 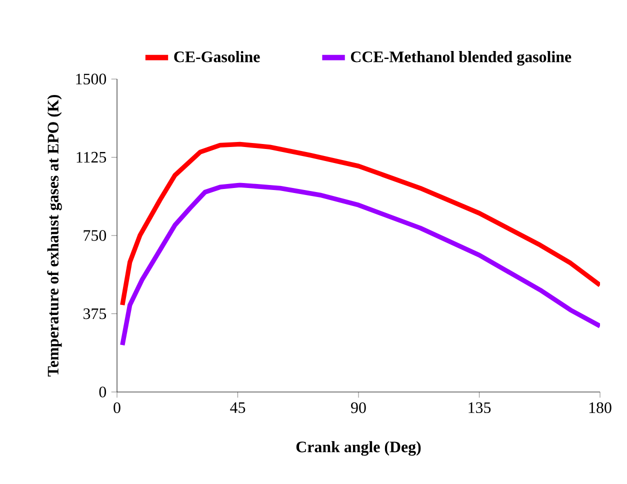 What do you see at coordinates (91, 79) in the screenshot?
I see `y-tick-label: 1500` at bounding box center [91, 79].